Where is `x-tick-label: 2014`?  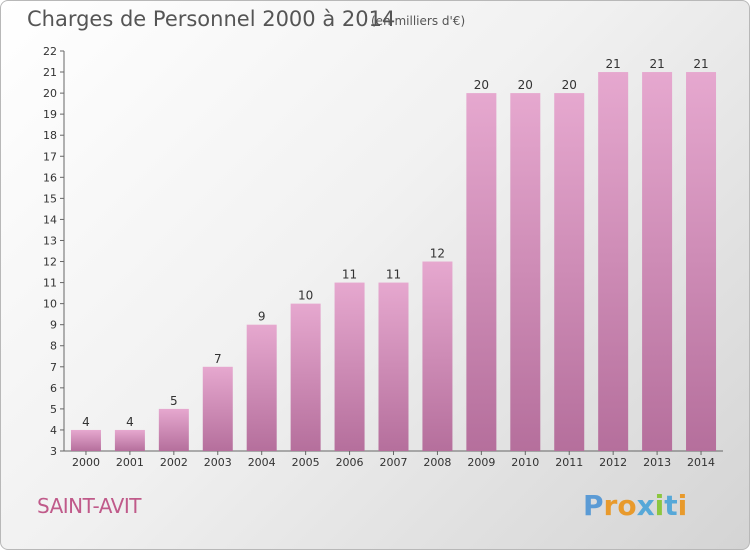 x-tick-label: 2014 is located at coordinates (701, 462).